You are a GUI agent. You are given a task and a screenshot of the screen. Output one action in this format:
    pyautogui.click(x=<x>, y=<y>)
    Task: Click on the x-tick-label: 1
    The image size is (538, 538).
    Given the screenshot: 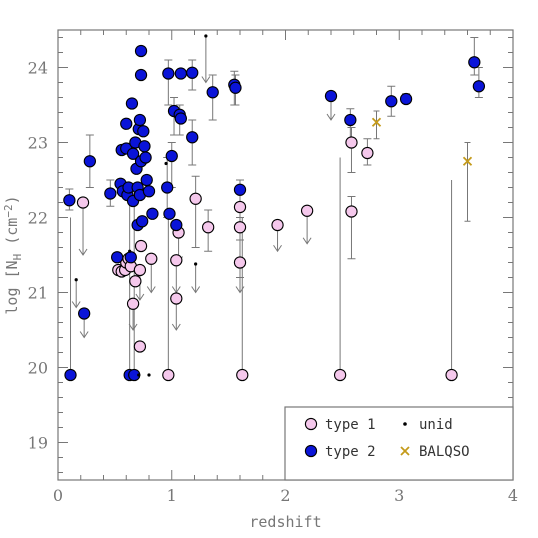 What is the action you would take?
    pyautogui.click(x=172, y=495)
    